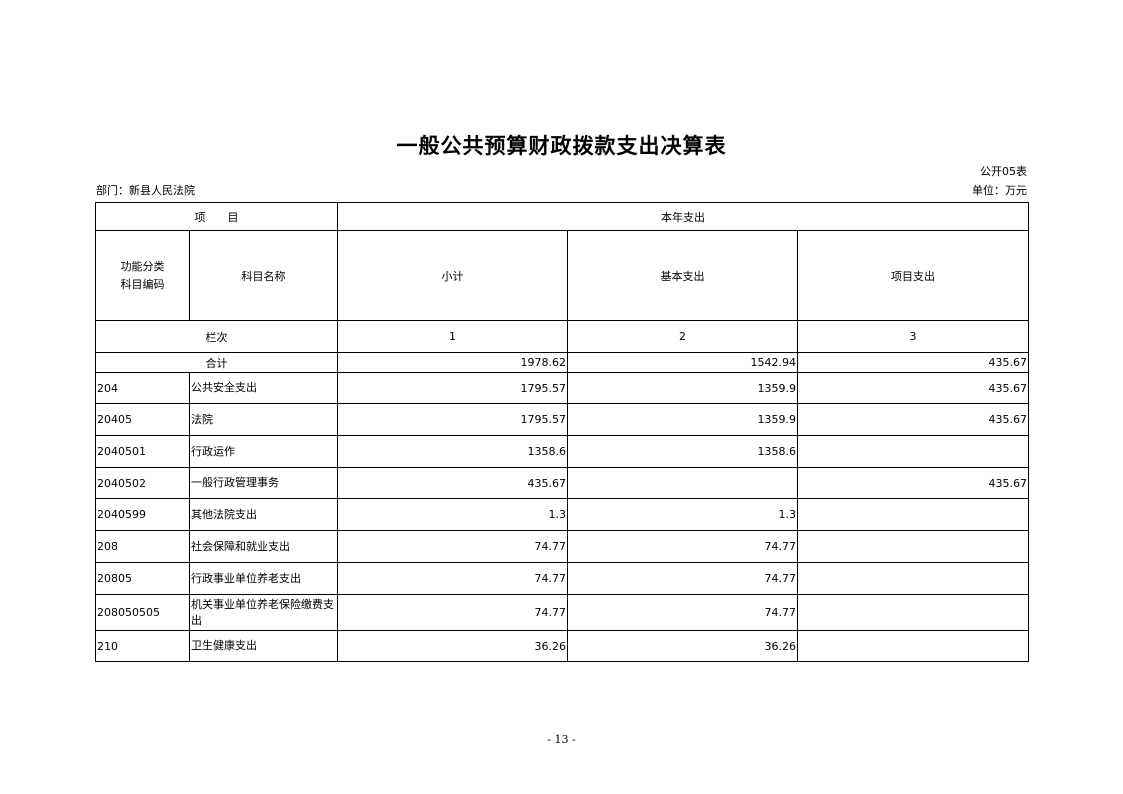 The image size is (1123, 794). What do you see at coordinates (145, 190) in the screenshot?
I see `department-label: 部门：新县人民法院` at bounding box center [145, 190].